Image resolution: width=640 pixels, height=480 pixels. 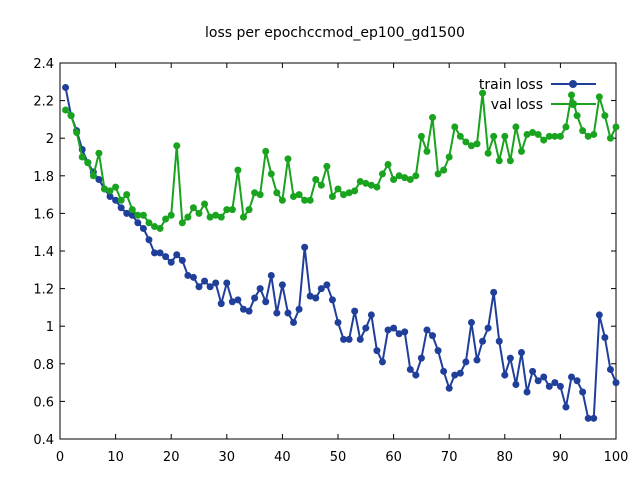 I want to click on legend-marker-train-loss, so click(x=573, y=84).